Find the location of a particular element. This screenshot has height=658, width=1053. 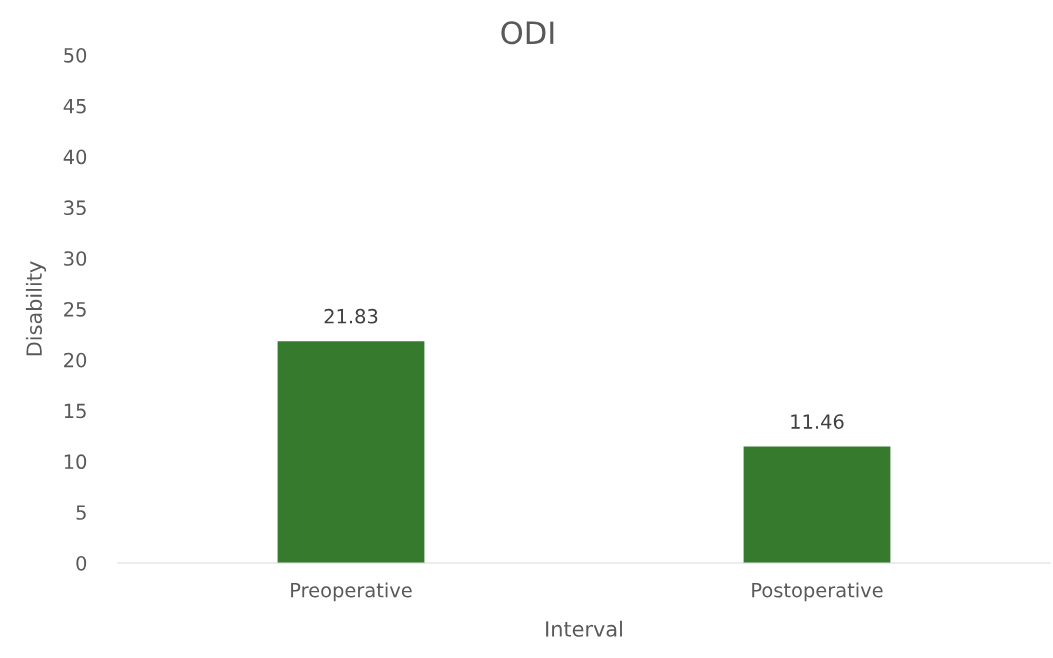

y-tick-label: 20 is located at coordinates (75, 360).